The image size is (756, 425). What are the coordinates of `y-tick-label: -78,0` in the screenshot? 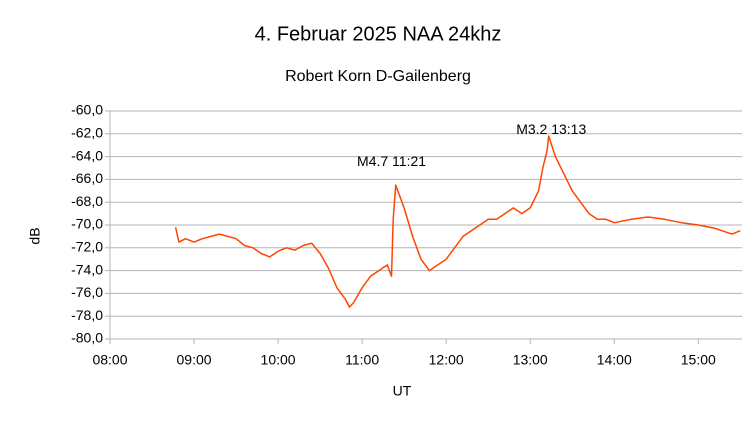 It's located at (87, 315).